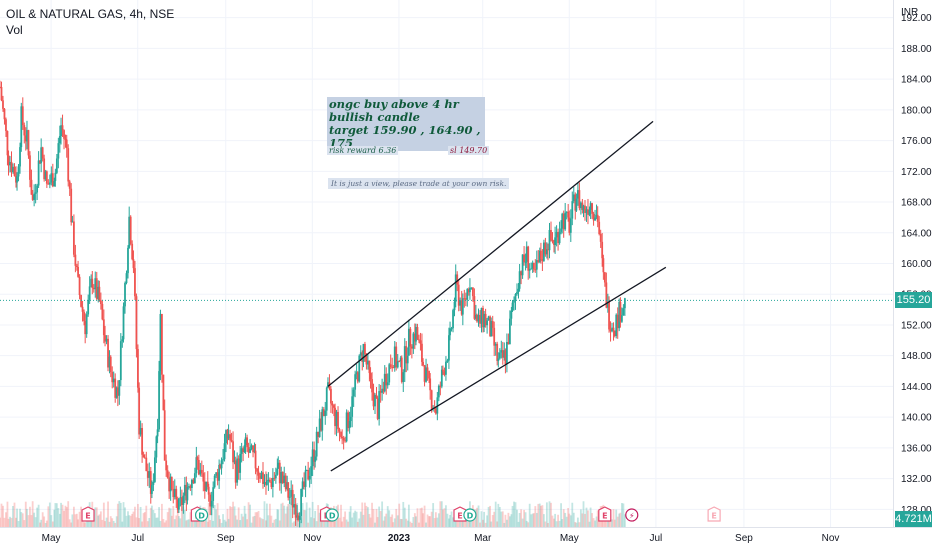  I want to click on volume-indicator-label: Vol, so click(14, 30).